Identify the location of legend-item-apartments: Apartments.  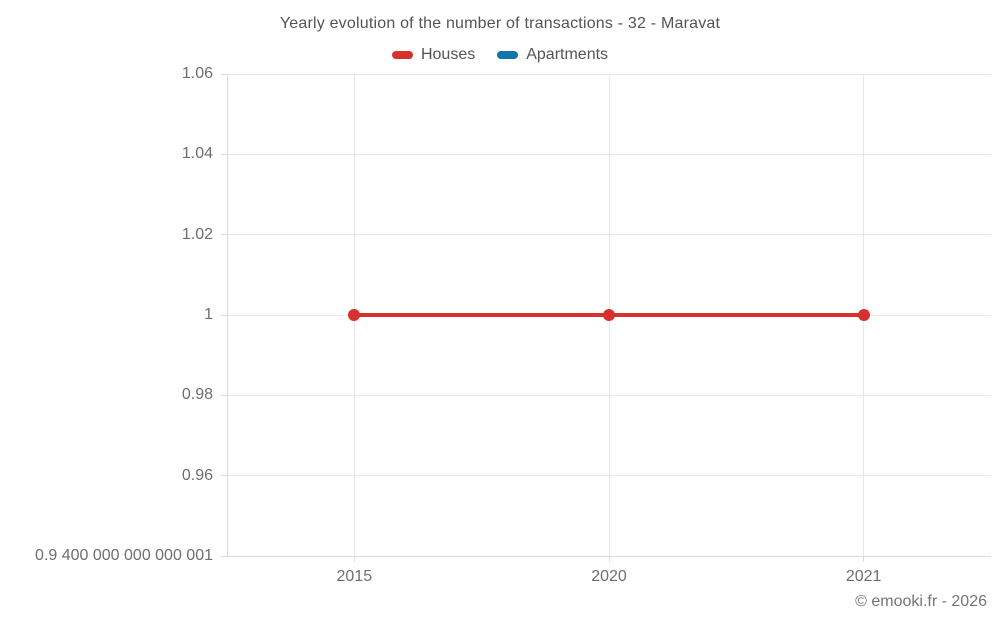
(552, 55).